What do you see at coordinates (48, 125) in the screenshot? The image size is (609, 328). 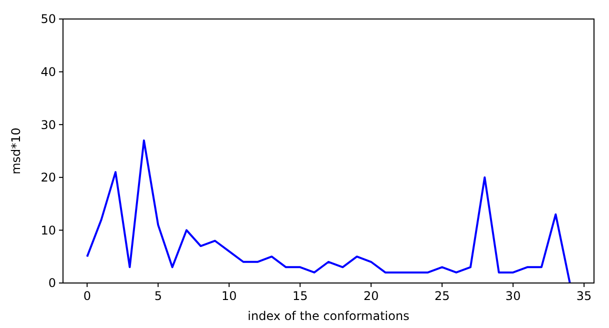 I see `y-tick-label: 30` at bounding box center [48, 125].